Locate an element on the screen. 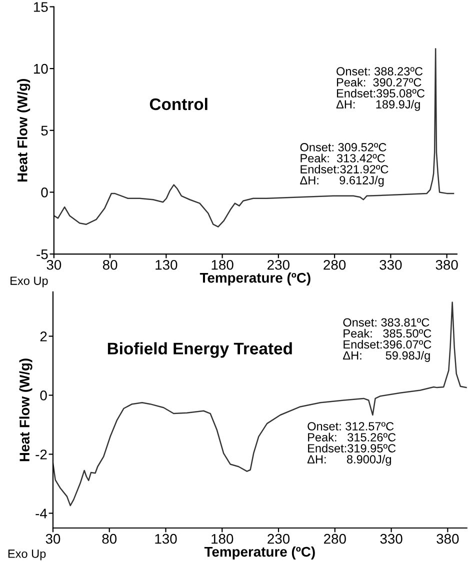 The height and width of the screenshot is (562, 473). text: Control is located at coordinates (179, 104).